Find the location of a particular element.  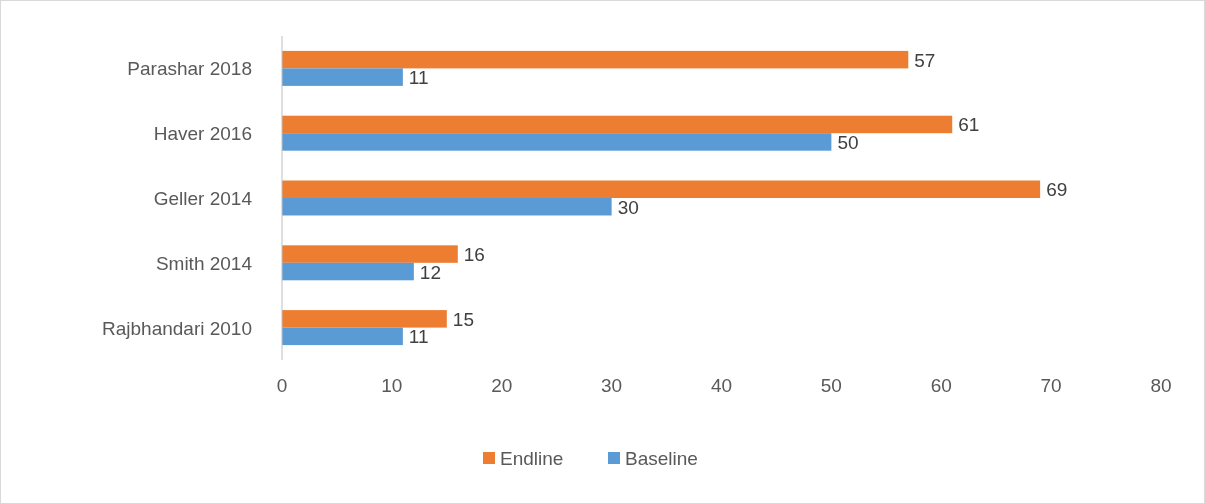

data-label: 69 is located at coordinates (1057, 190).